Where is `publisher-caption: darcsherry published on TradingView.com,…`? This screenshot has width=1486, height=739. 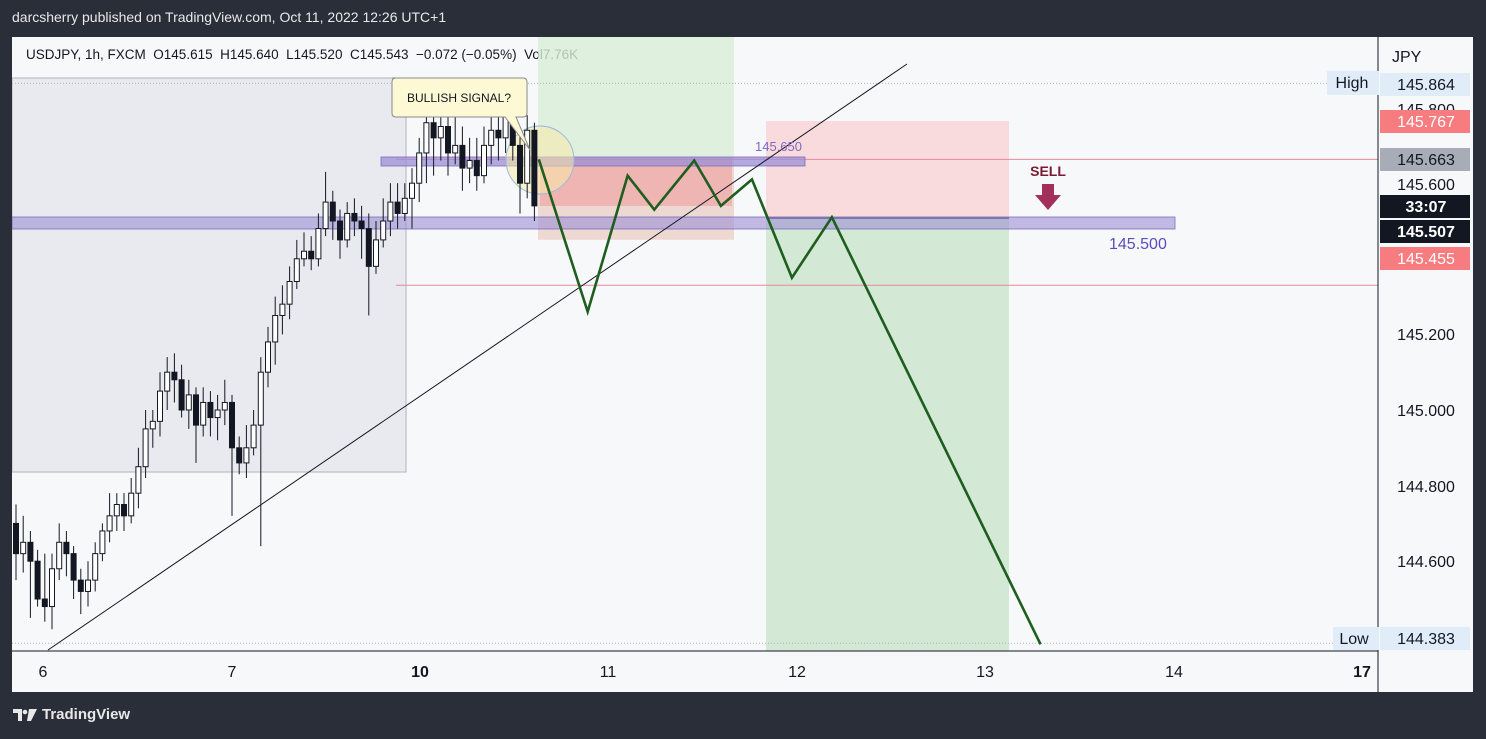
publisher-caption: darcsherry published on TradingView.com,… is located at coordinates (229, 17).